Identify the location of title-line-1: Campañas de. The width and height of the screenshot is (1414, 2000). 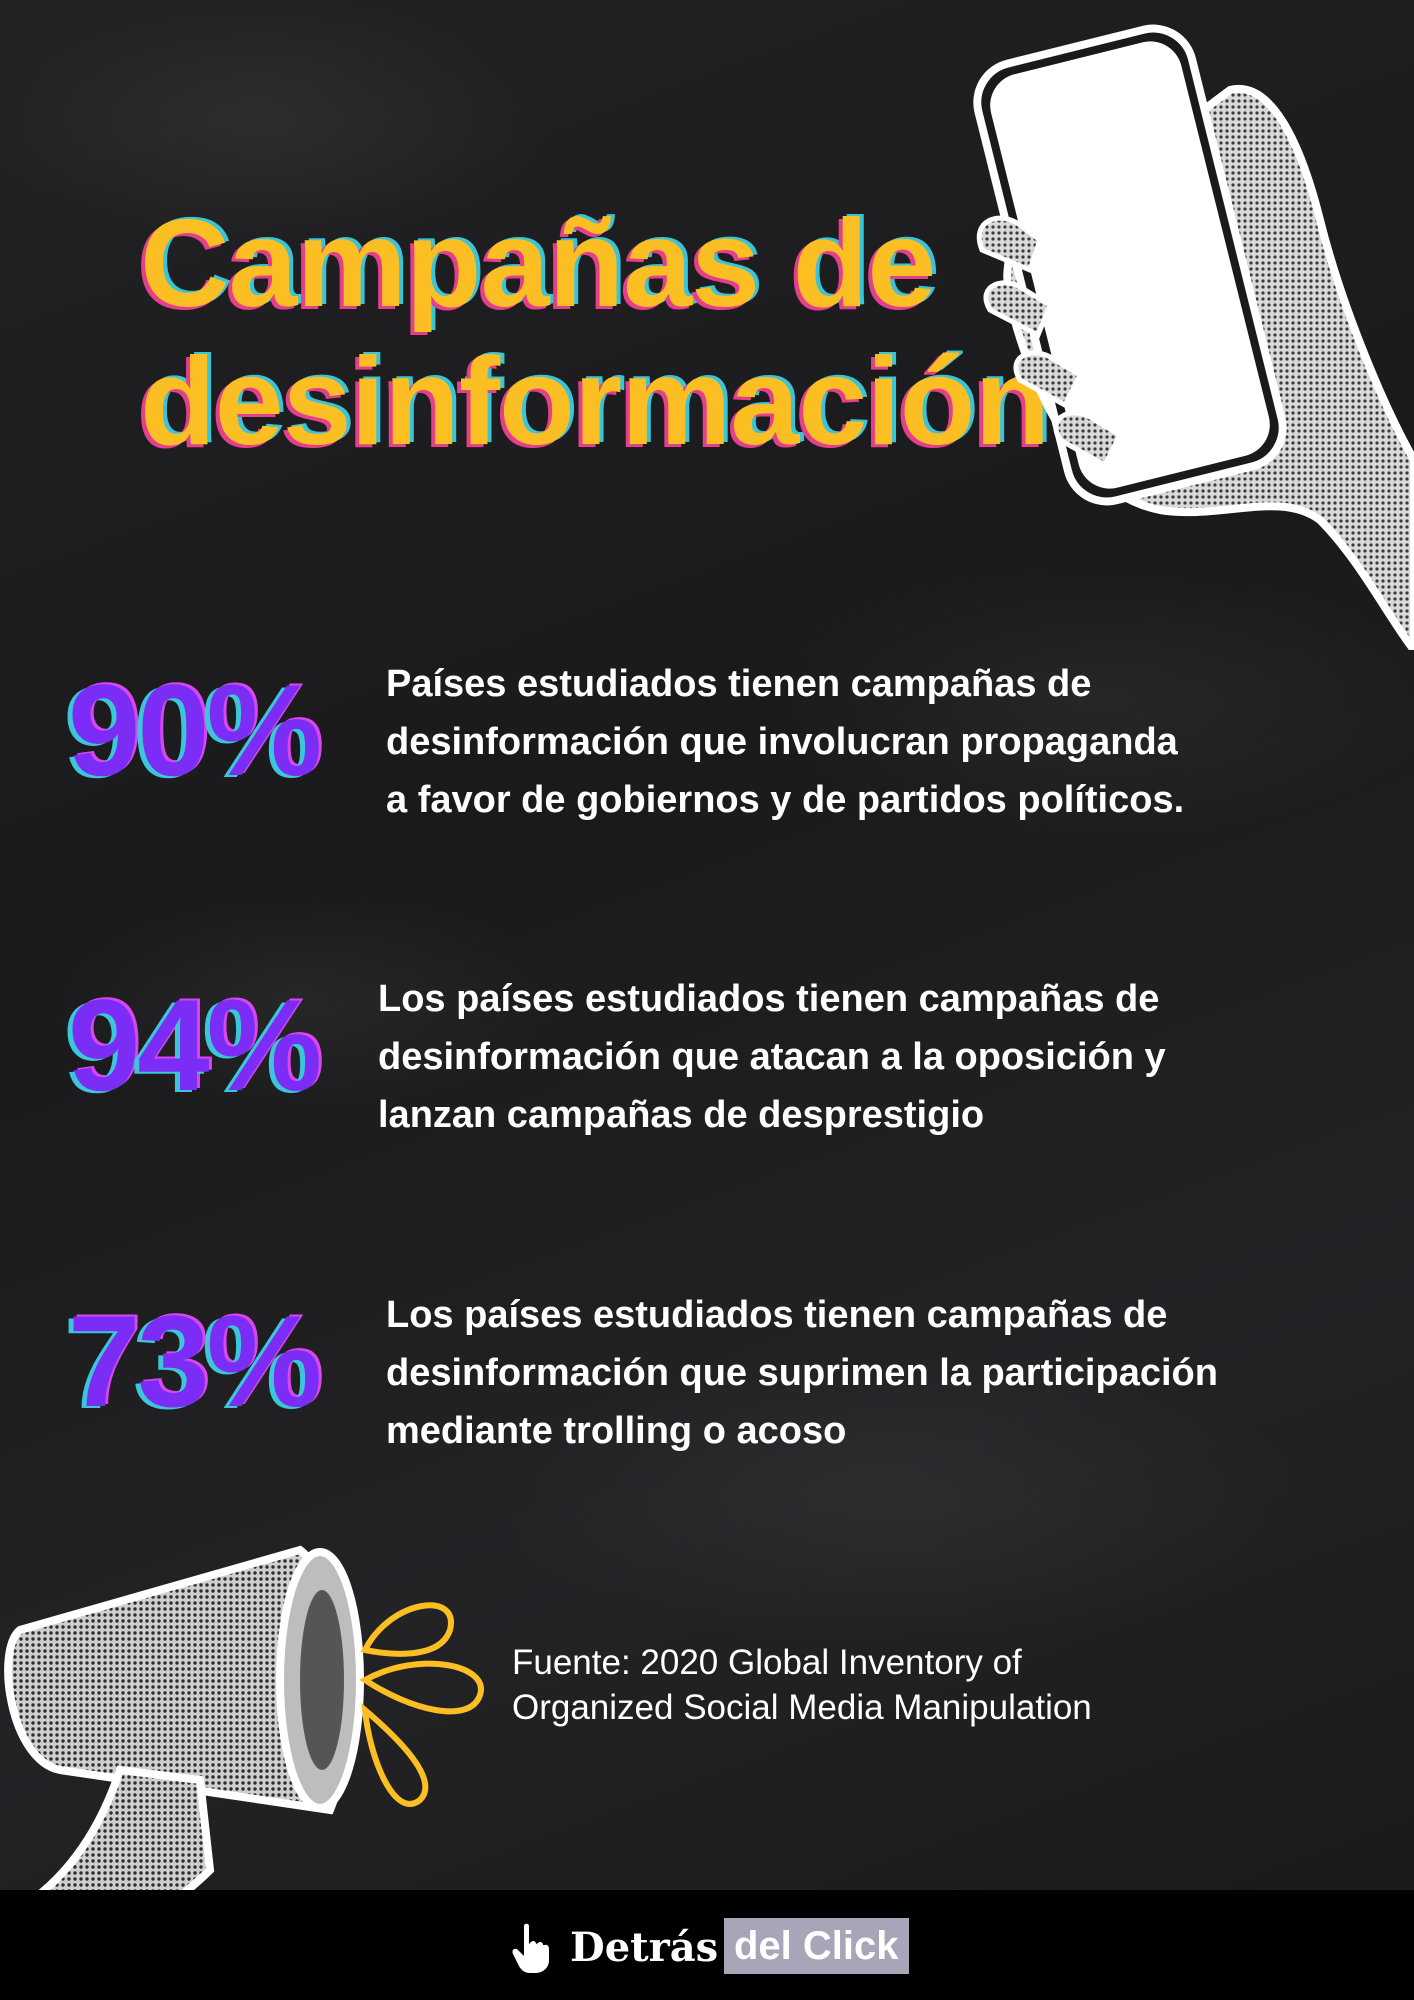
(538, 264).